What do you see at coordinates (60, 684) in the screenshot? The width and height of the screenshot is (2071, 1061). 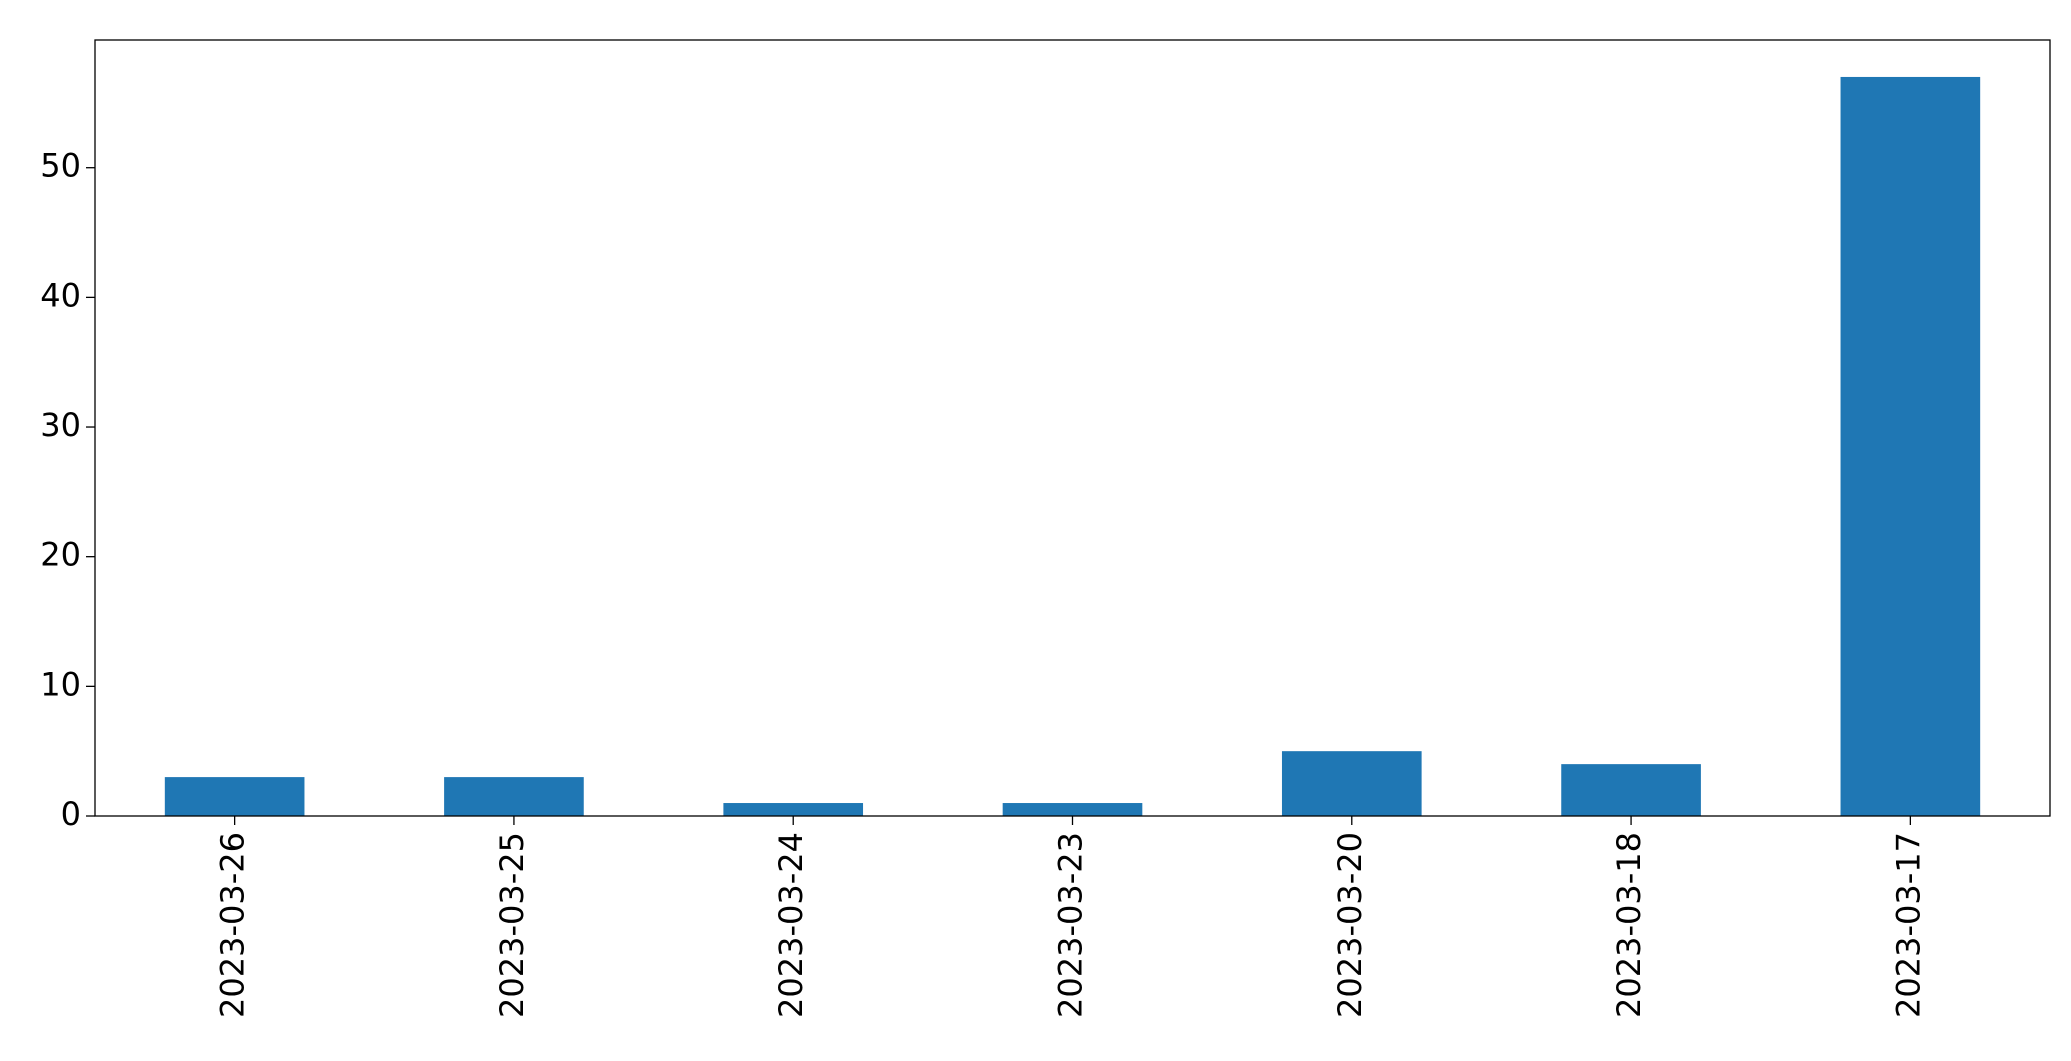 I see `y-tick-label: 10` at bounding box center [60, 684].